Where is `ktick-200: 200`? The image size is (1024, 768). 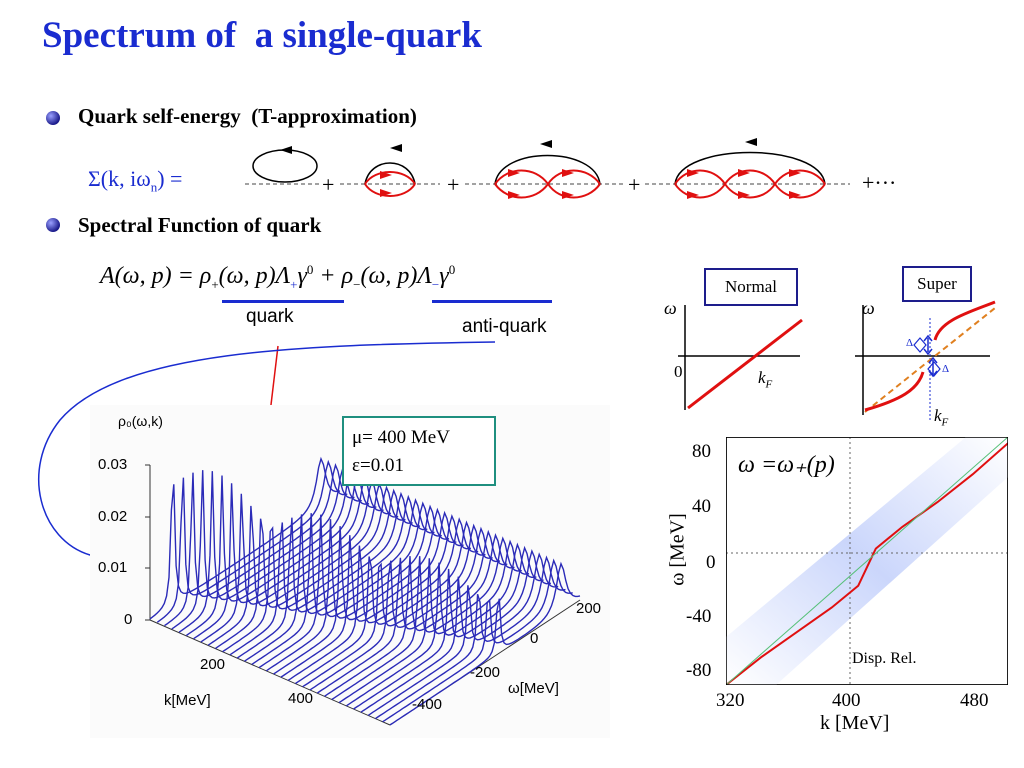 ktick-200: 200 is located at coordinates (213, 664).